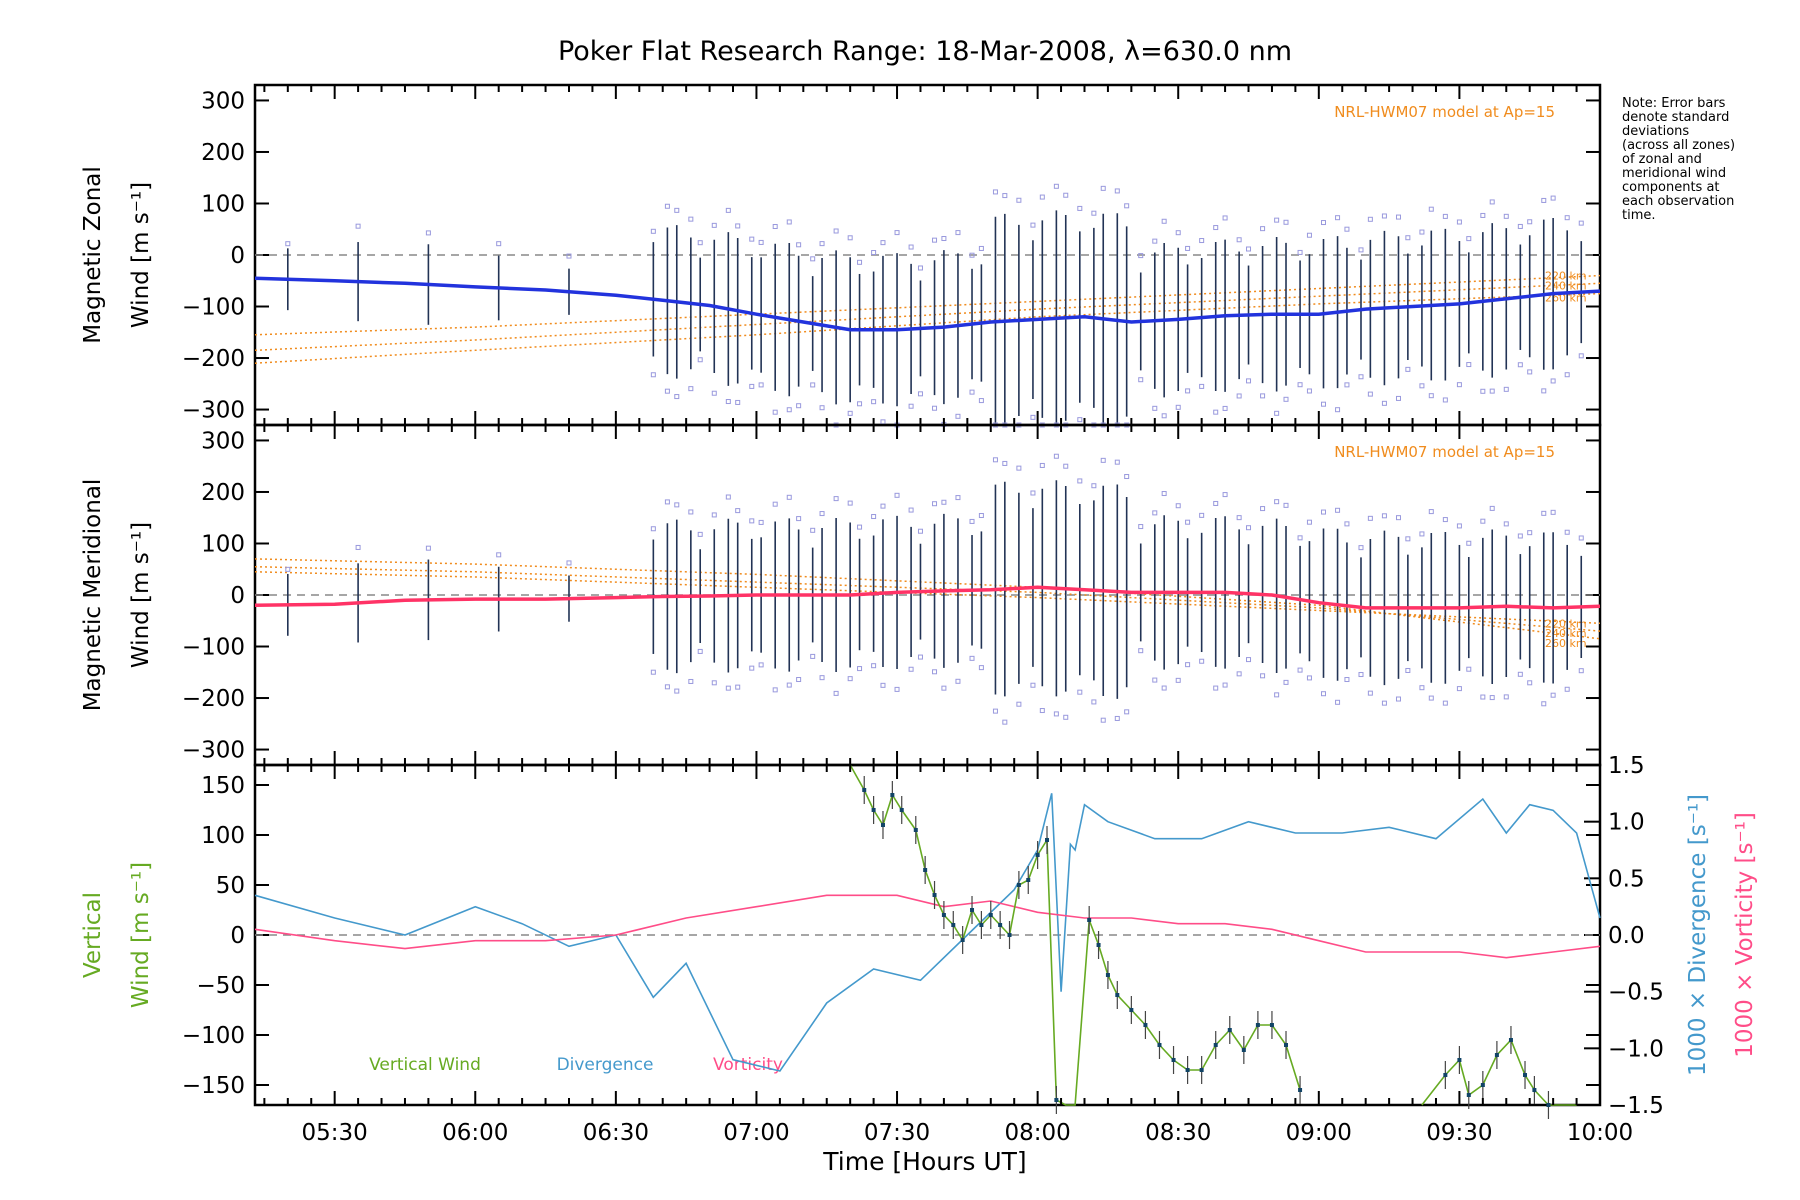  Describe the element at coordinates (223, 836) in the screenshot. I see `y-tick-label: 100` at that location.